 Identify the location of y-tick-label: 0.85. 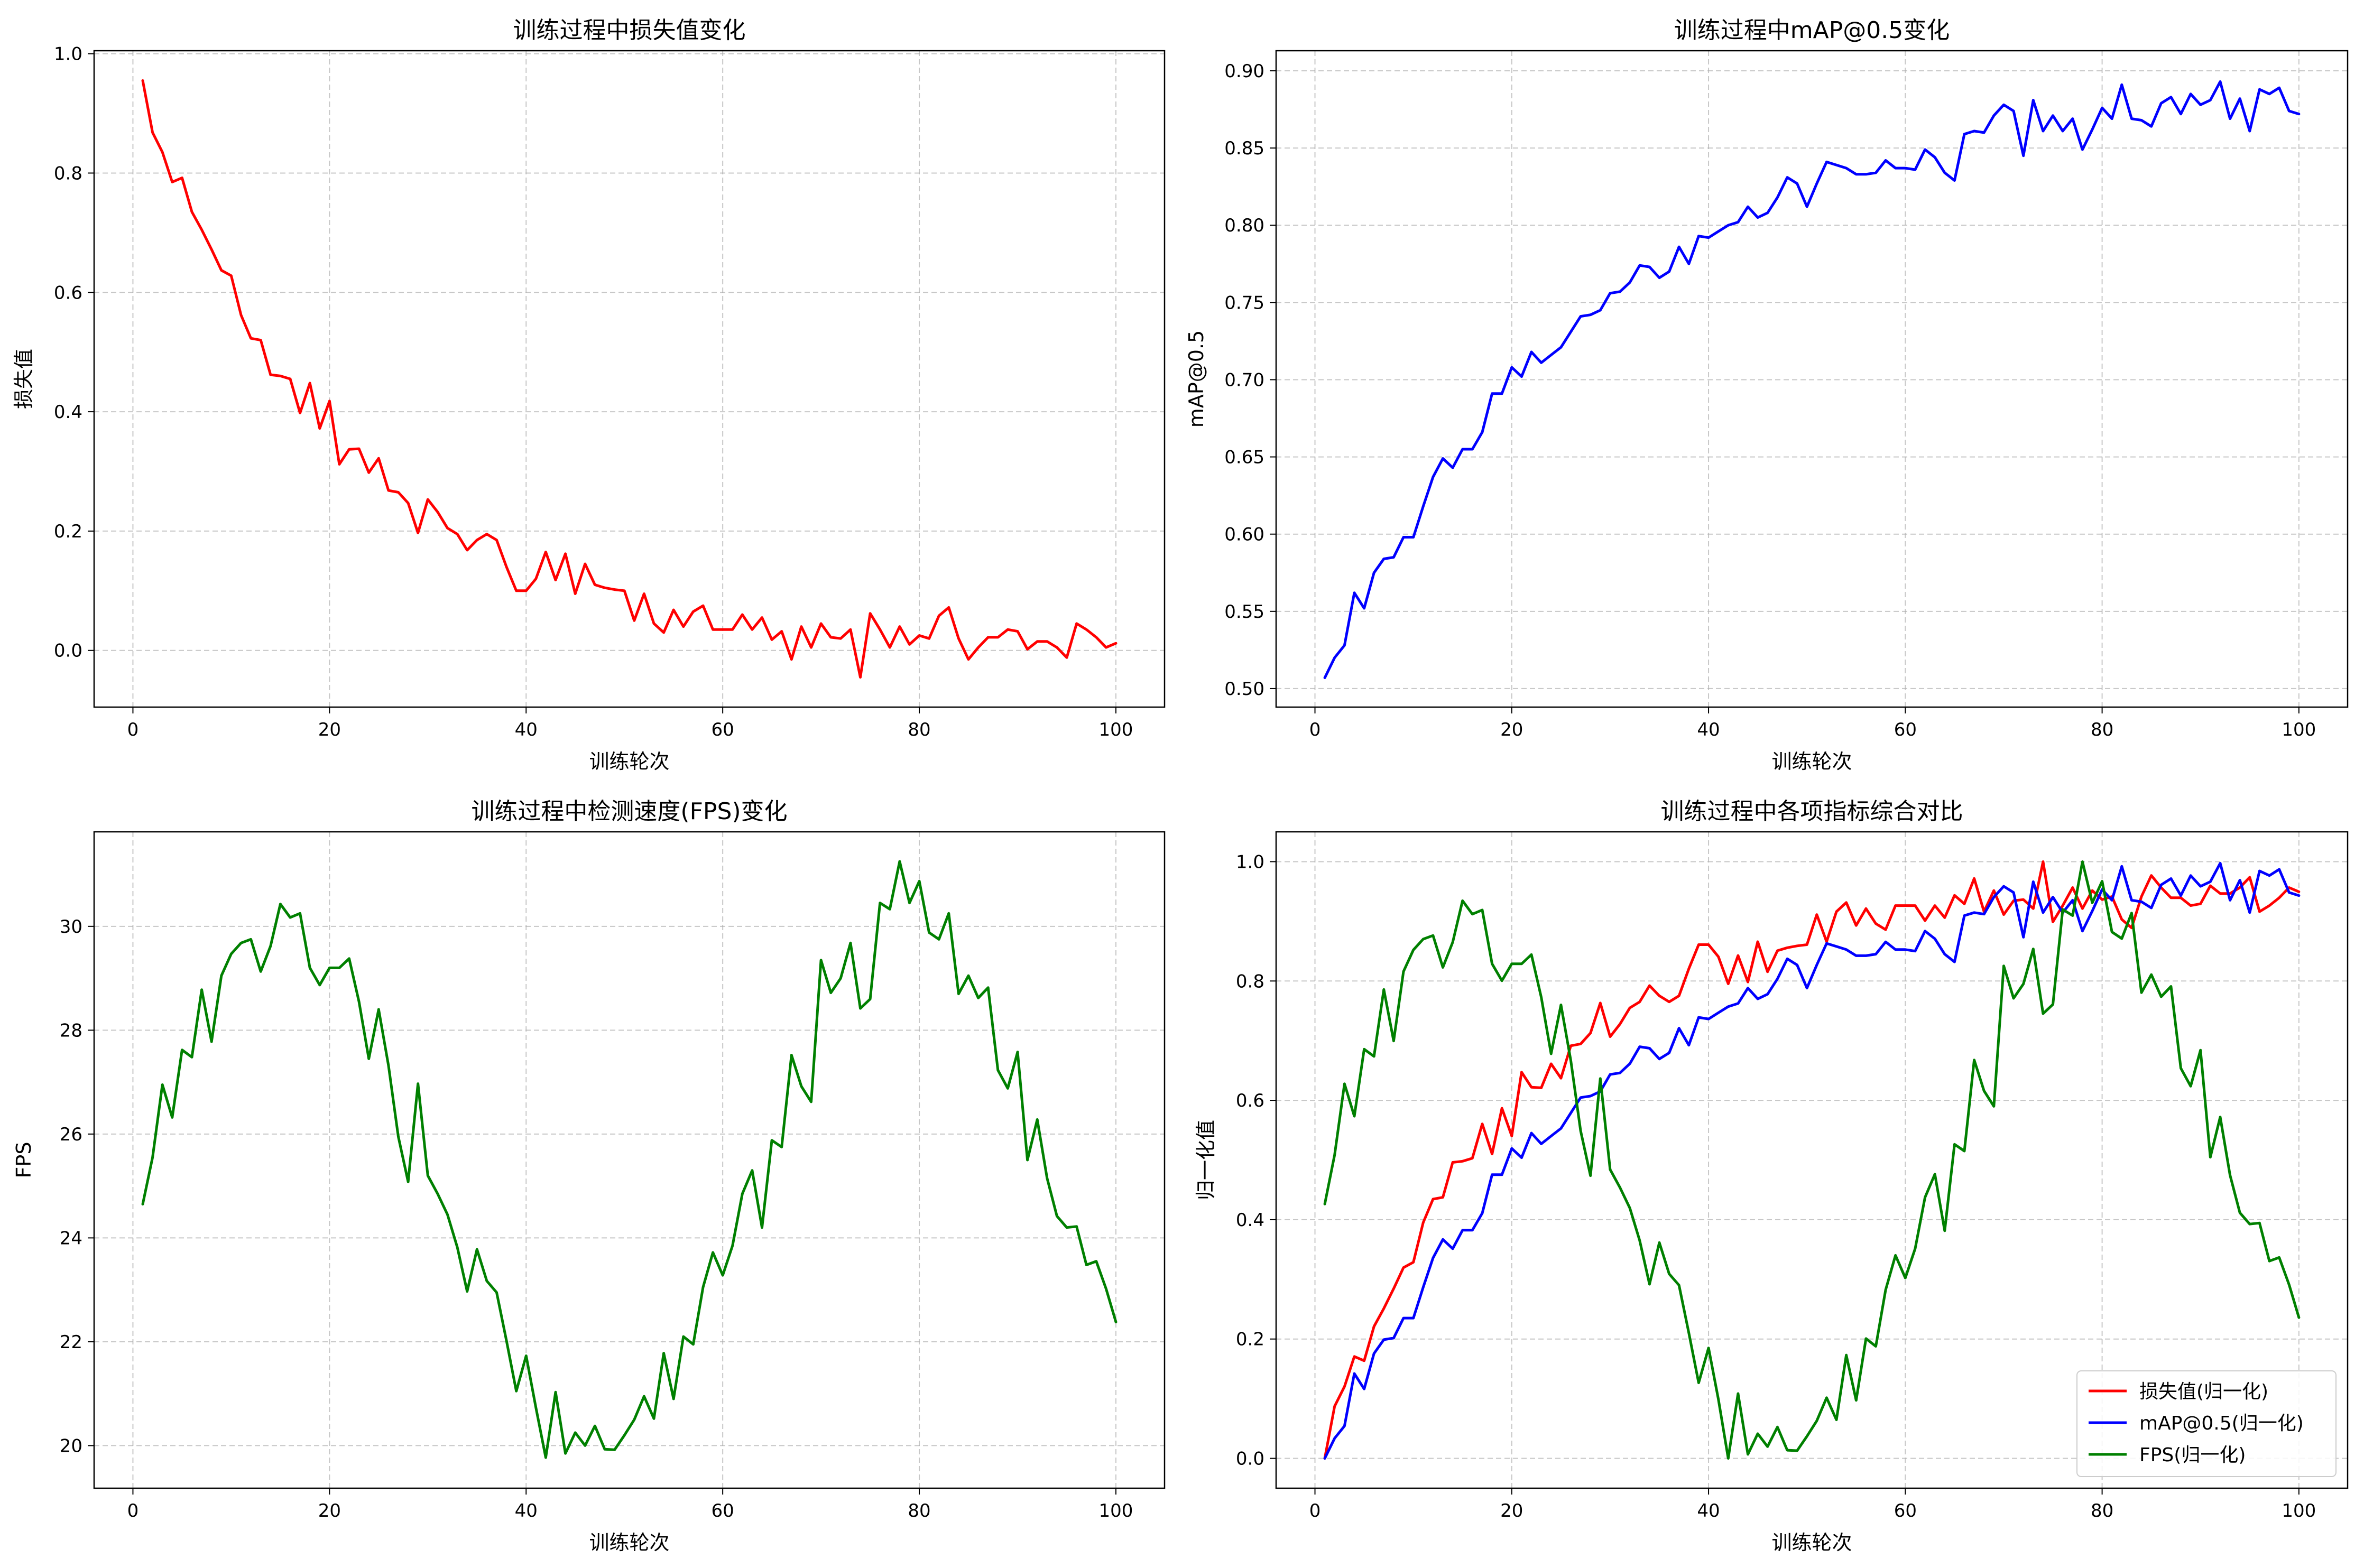
(1244, 148).